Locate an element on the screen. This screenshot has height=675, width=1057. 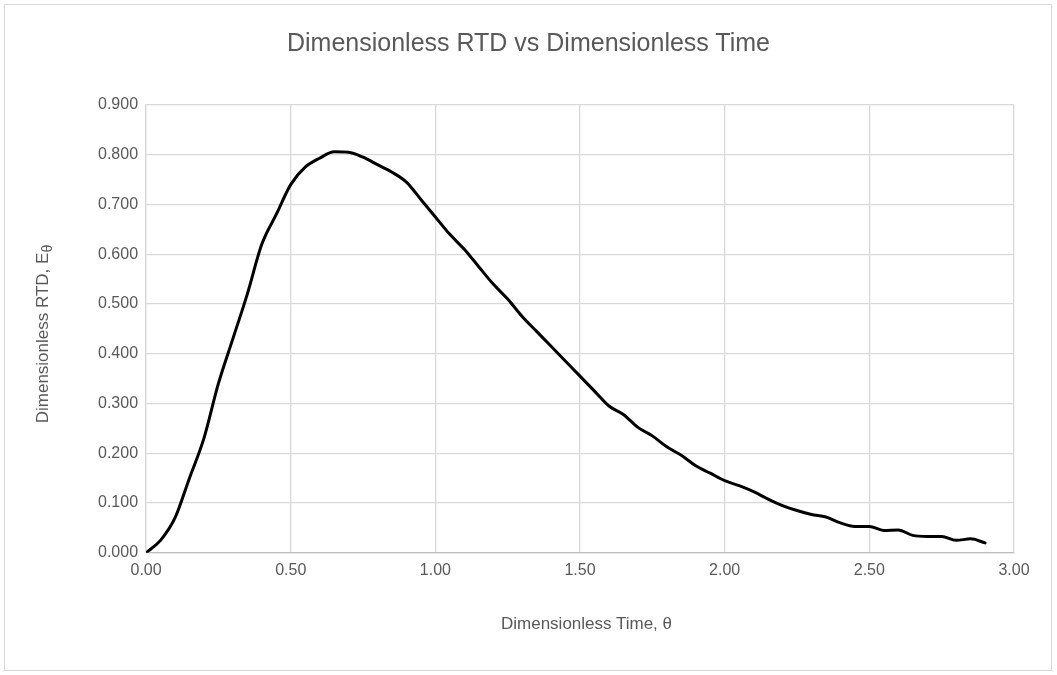
x-tick-label: 0.50 is located at coordinates (291, 569).